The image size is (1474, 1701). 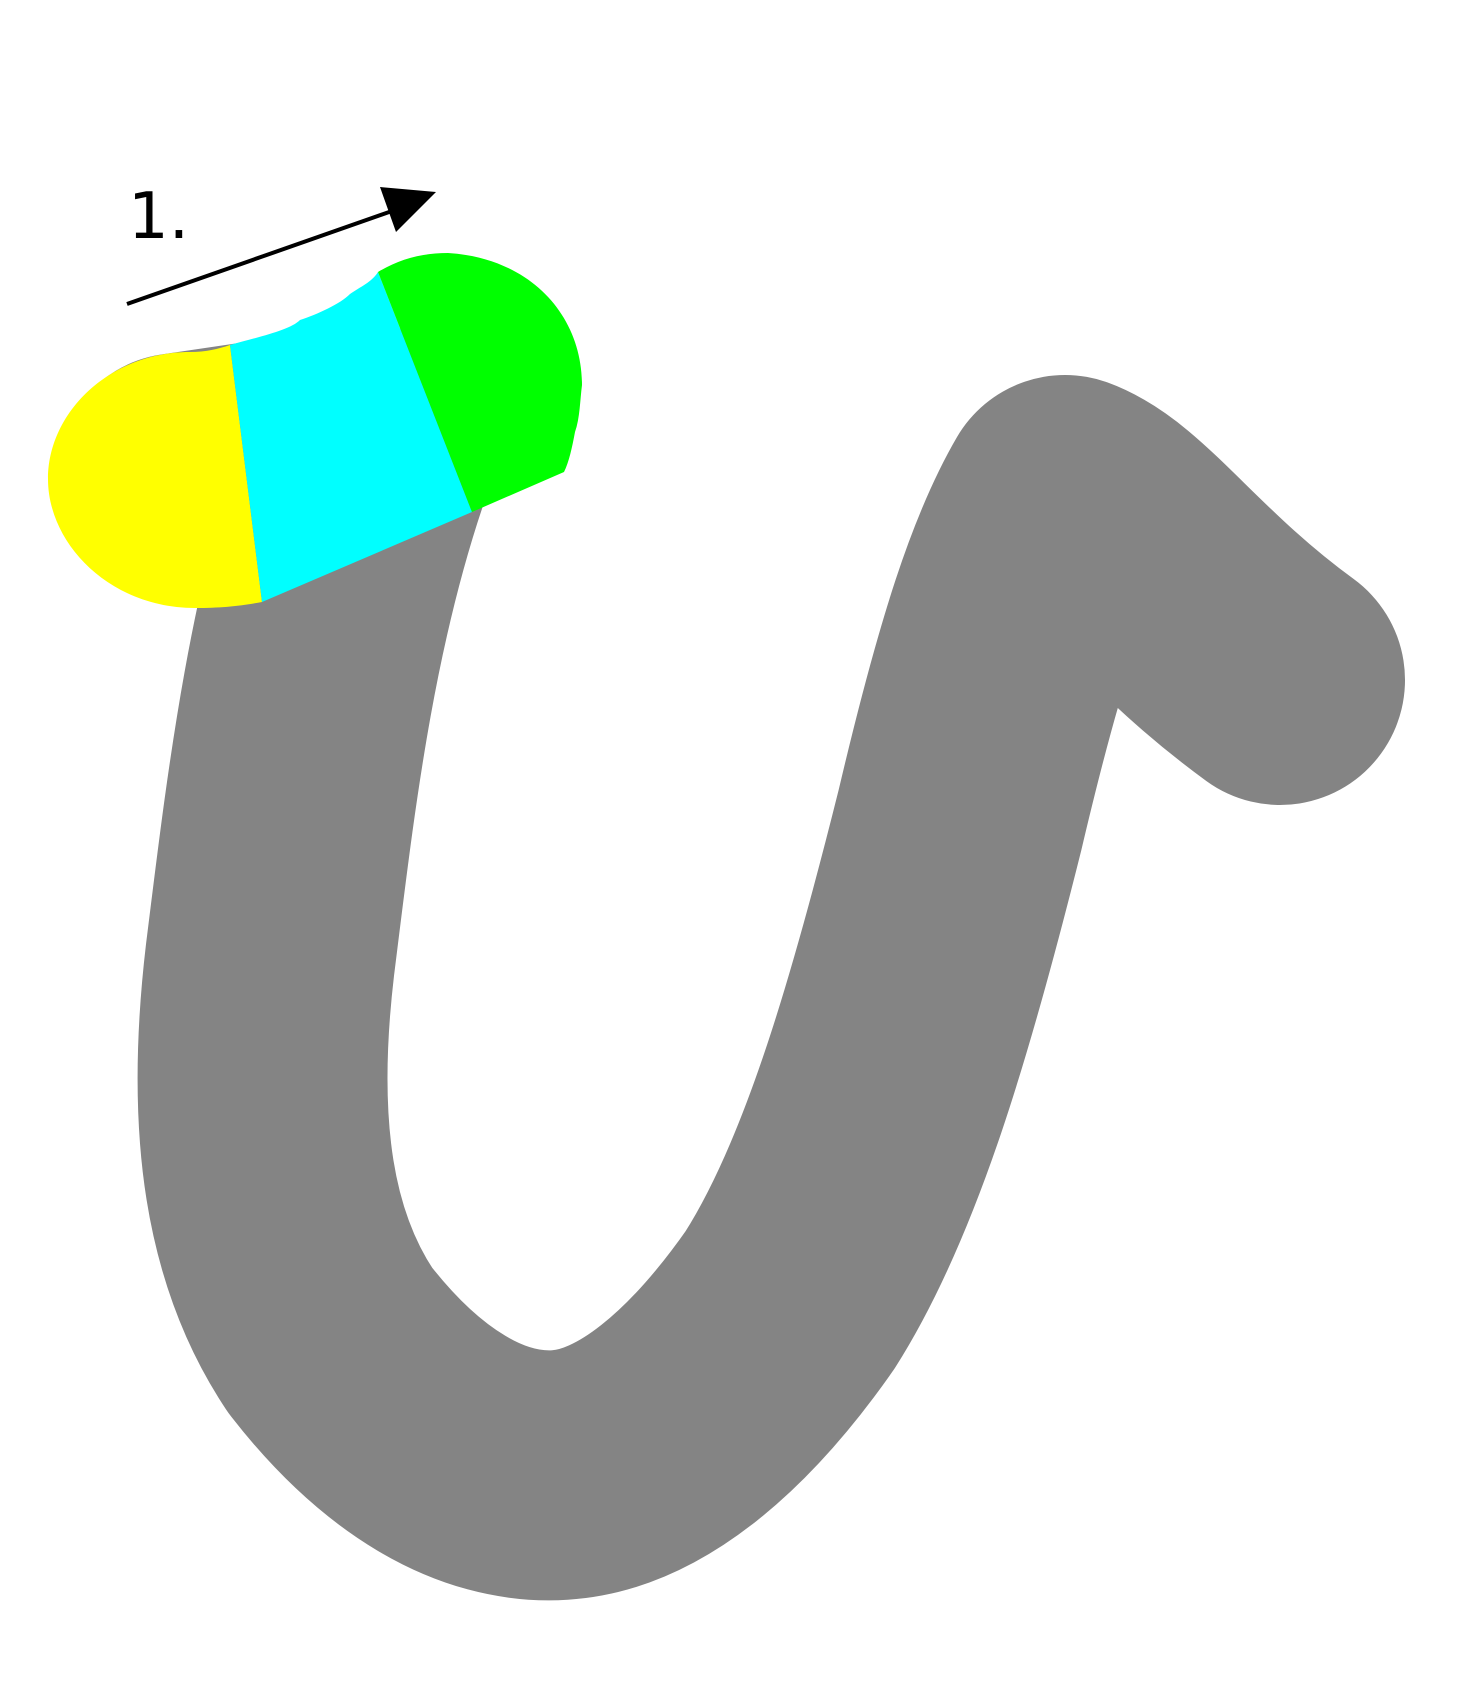 What do you see at coordinates (259, 257) in the screenshot?
I see `direction-arrow-line` at bounding box center [259, 257].